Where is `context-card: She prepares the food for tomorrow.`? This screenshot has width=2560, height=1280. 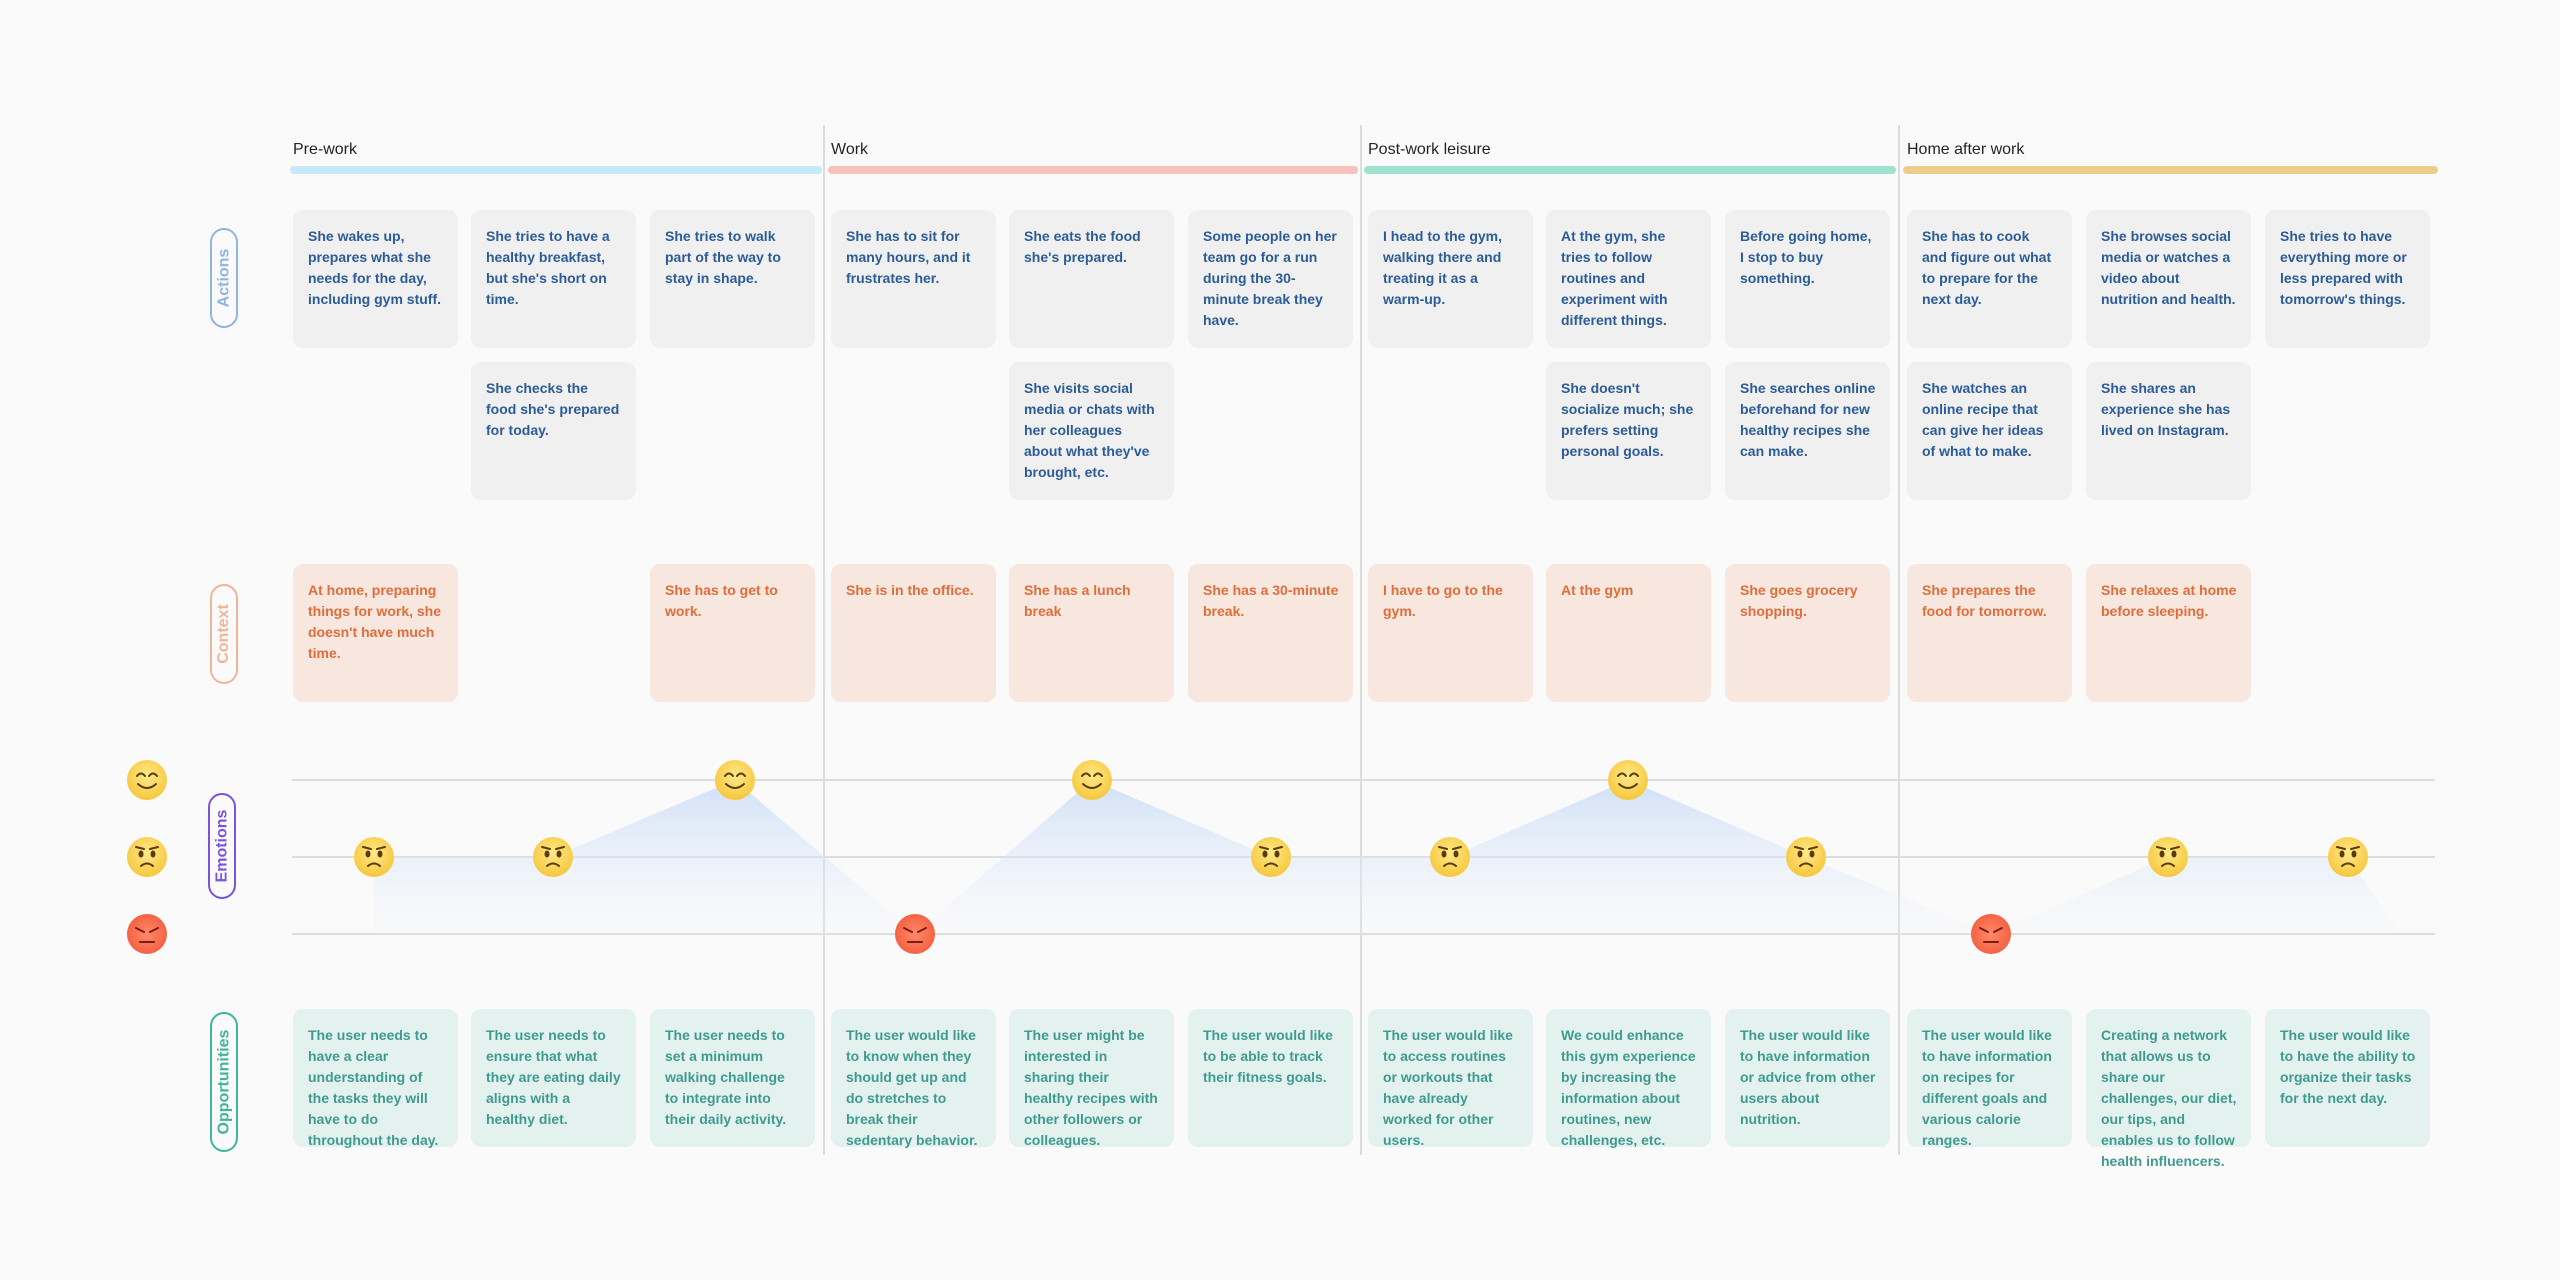
context-card: She prepares the food for tomorrow. is located at coordinates (1989, 633).